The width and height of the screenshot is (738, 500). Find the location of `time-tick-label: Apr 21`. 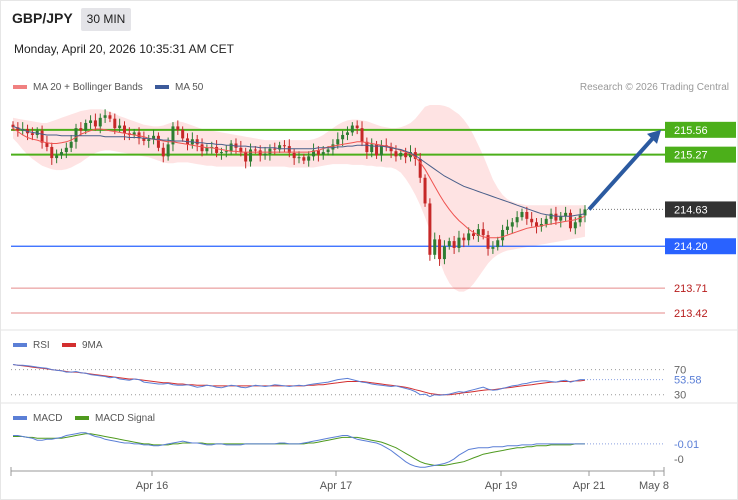

time-tick-label: Apr 21 is located at coordinates (589, 486).